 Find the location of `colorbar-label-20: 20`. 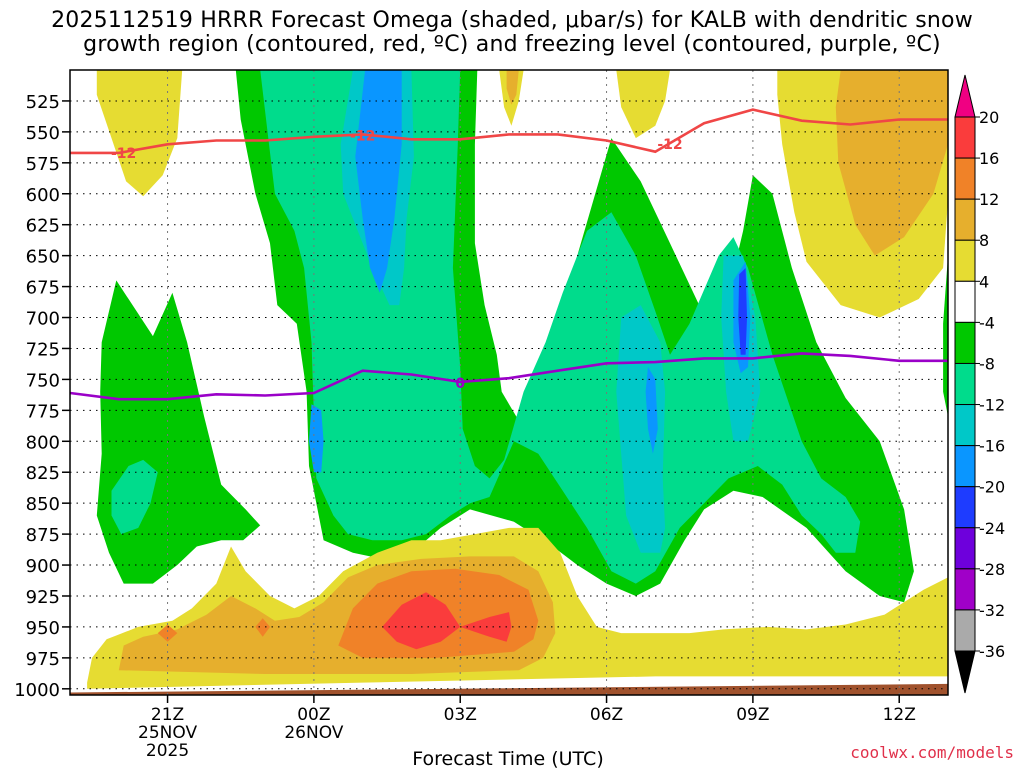

colorbar-label-20: 20 is located at coordinates (989, 117).